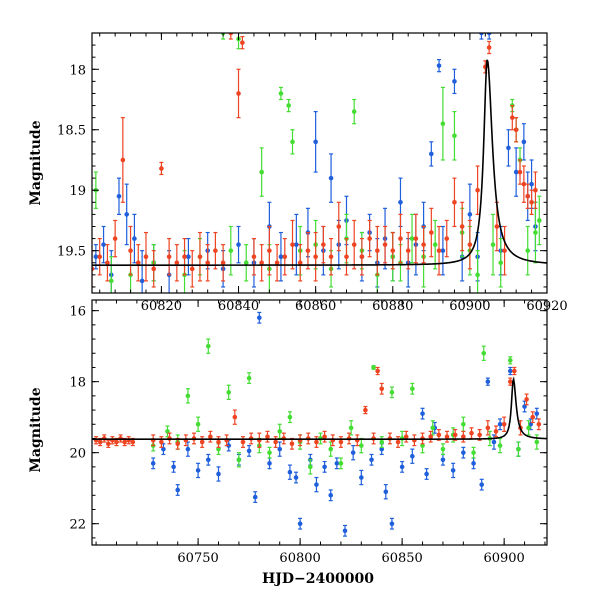  Describe the element at coordinates (77, 525) in the screenshot. I see `y-tick-label: 22` at that location.